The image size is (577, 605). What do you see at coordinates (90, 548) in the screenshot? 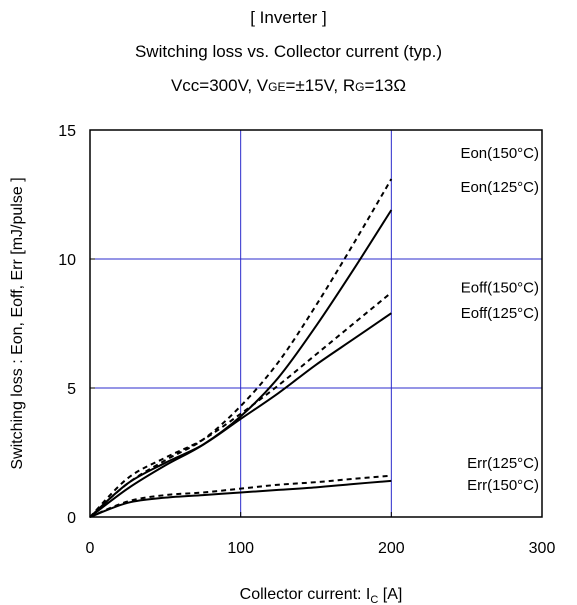
I see `x-tick-label: 0` at bounding box center [90, 548].